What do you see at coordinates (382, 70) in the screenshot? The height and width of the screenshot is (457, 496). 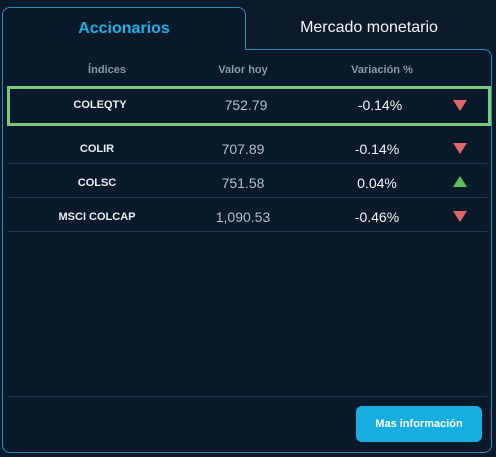 I see `header-variacion: Variación %` at bounding box center [382, 70].